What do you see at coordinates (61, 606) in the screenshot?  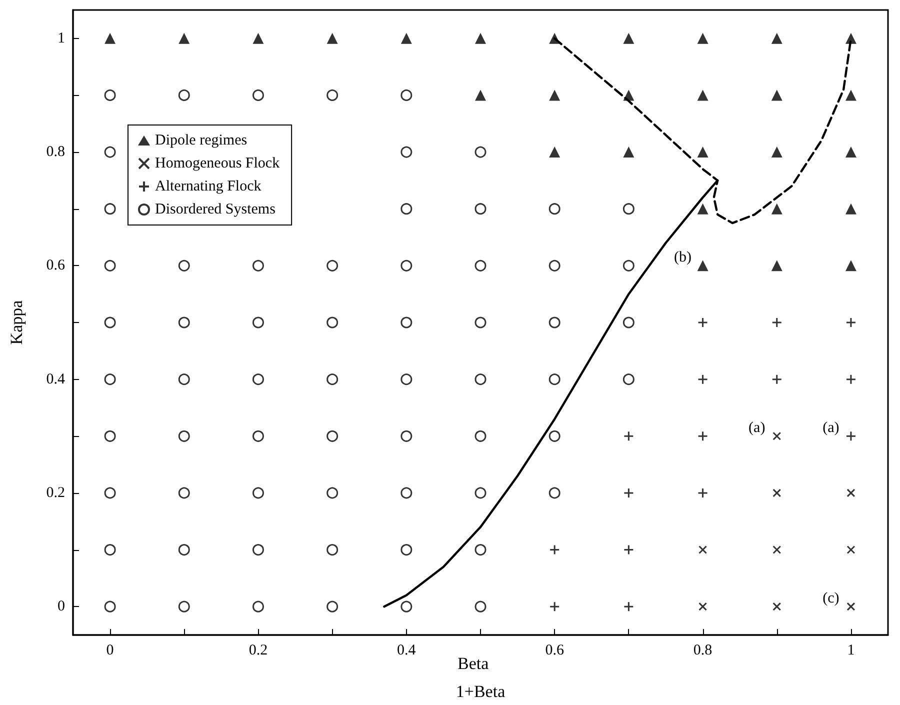 I see `y-tick-label: 0` at bounding box center [61, 606].